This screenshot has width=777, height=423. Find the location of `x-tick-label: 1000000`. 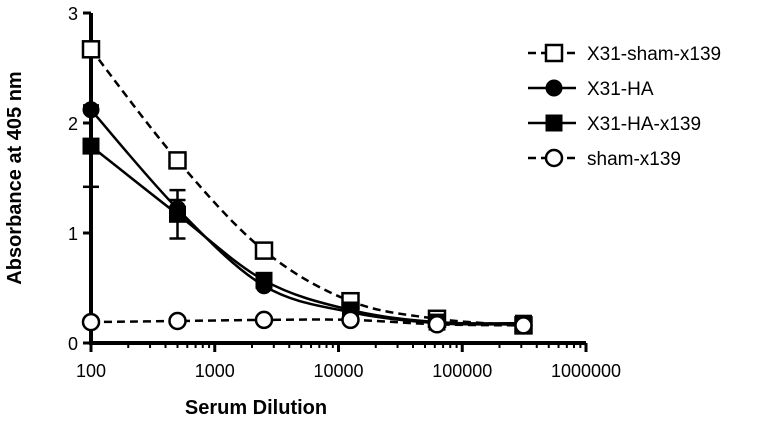

x-tick-label: 1000000 is located at coordinates (586, 371).